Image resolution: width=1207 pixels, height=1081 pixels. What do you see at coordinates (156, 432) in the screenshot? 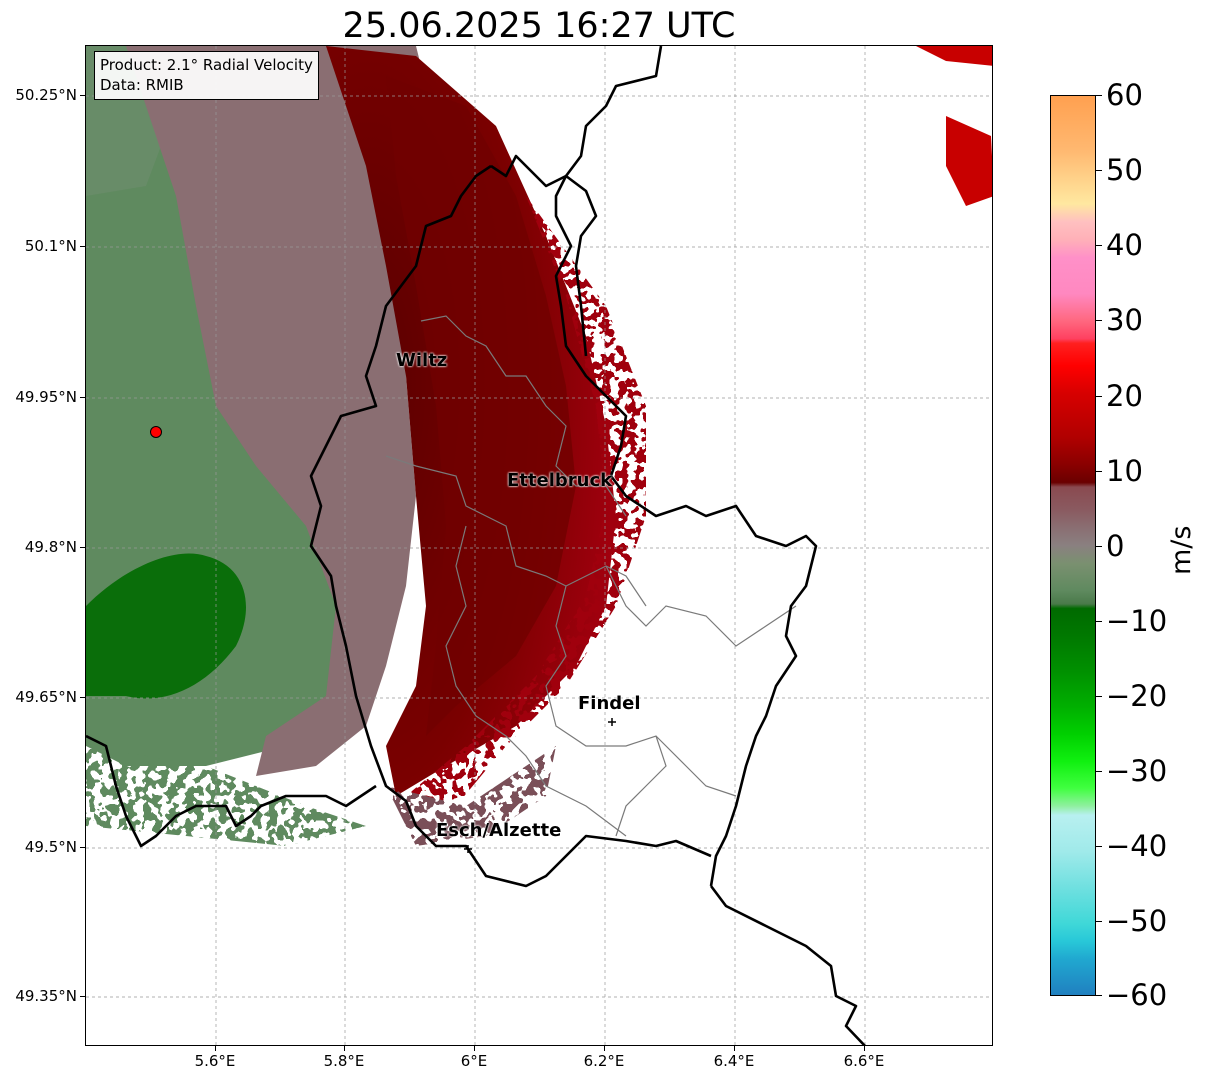
I see `radar-site-marker` at bounding box center [156, 432].